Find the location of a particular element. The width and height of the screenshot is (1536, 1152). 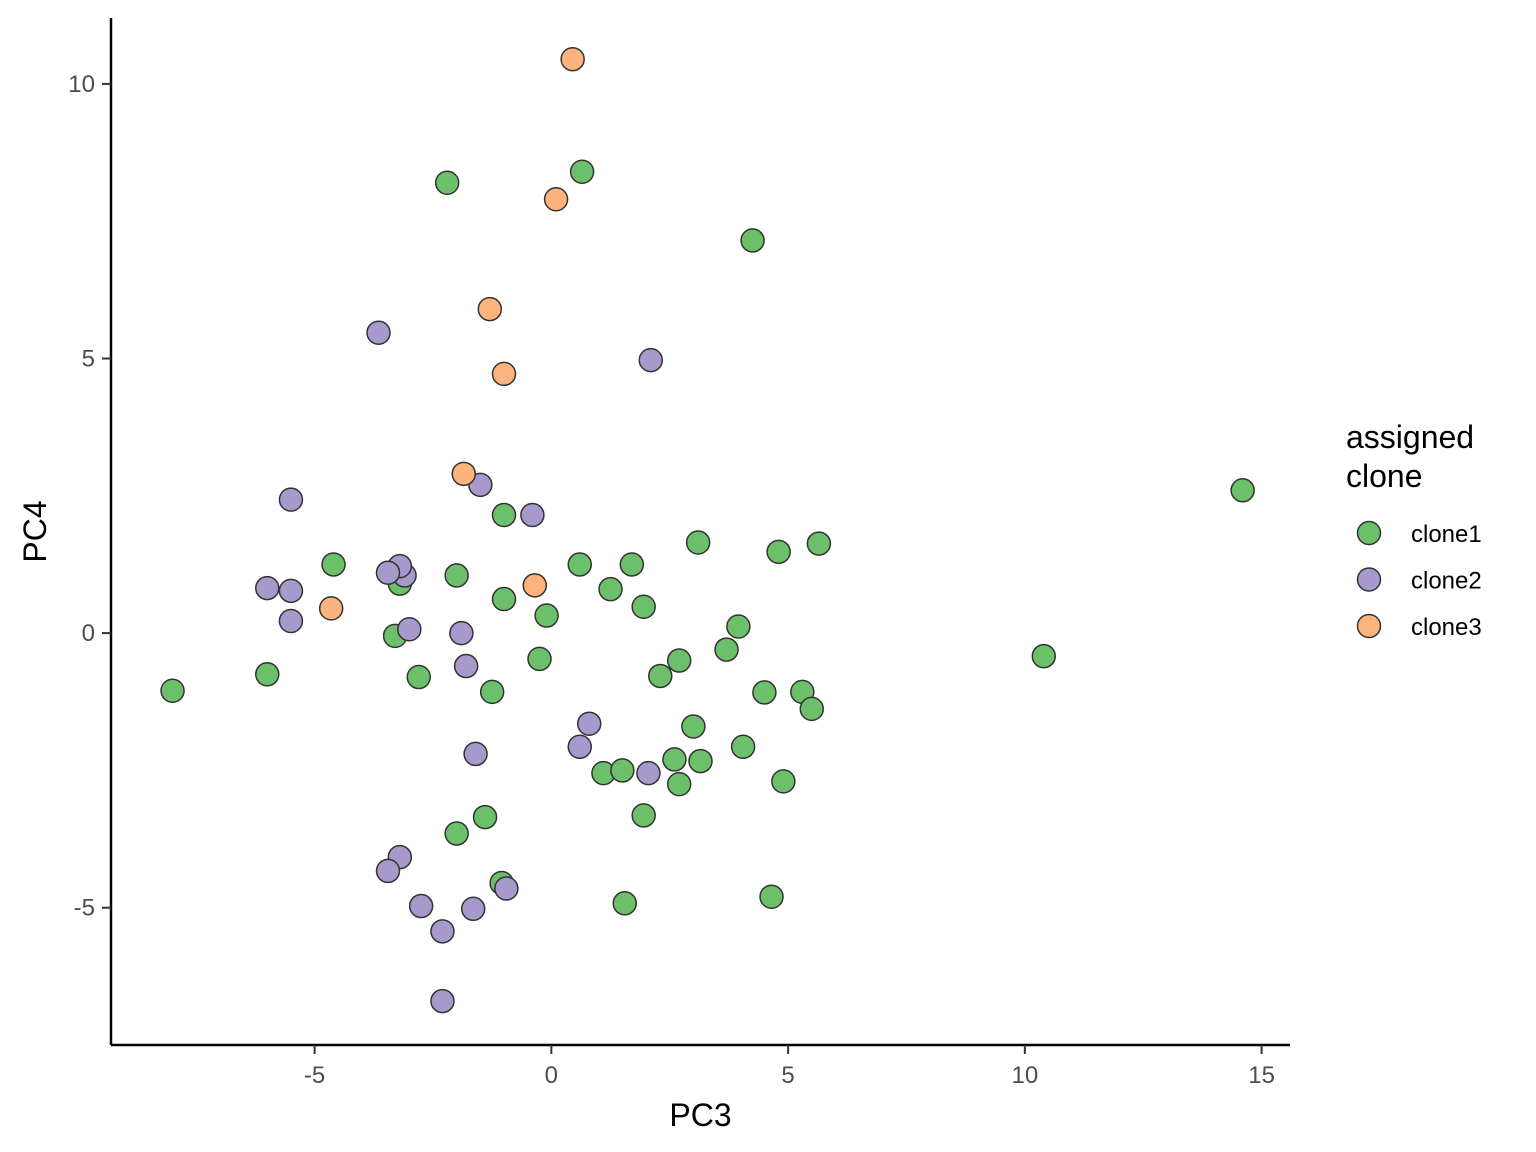

x-axis-title: PC3 is located at coordinates (700, 1115).